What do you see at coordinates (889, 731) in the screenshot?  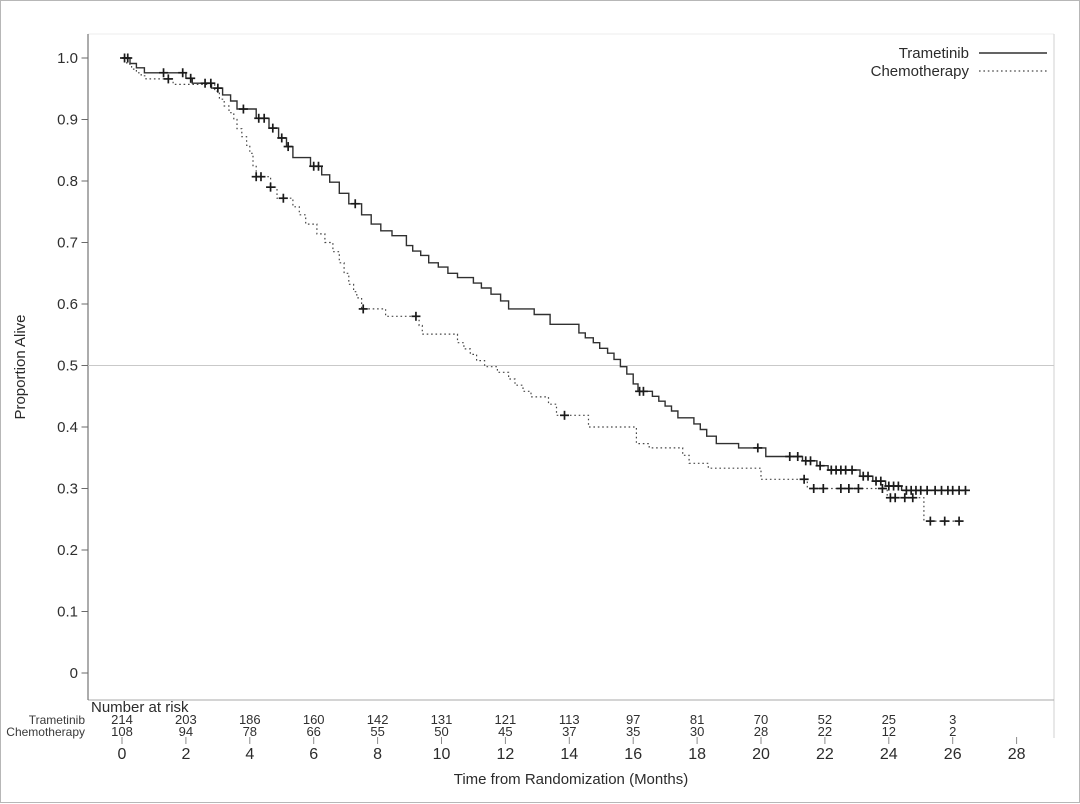 I see `risk-value-chemotherapy: 12` at bounding box center [889, 731].